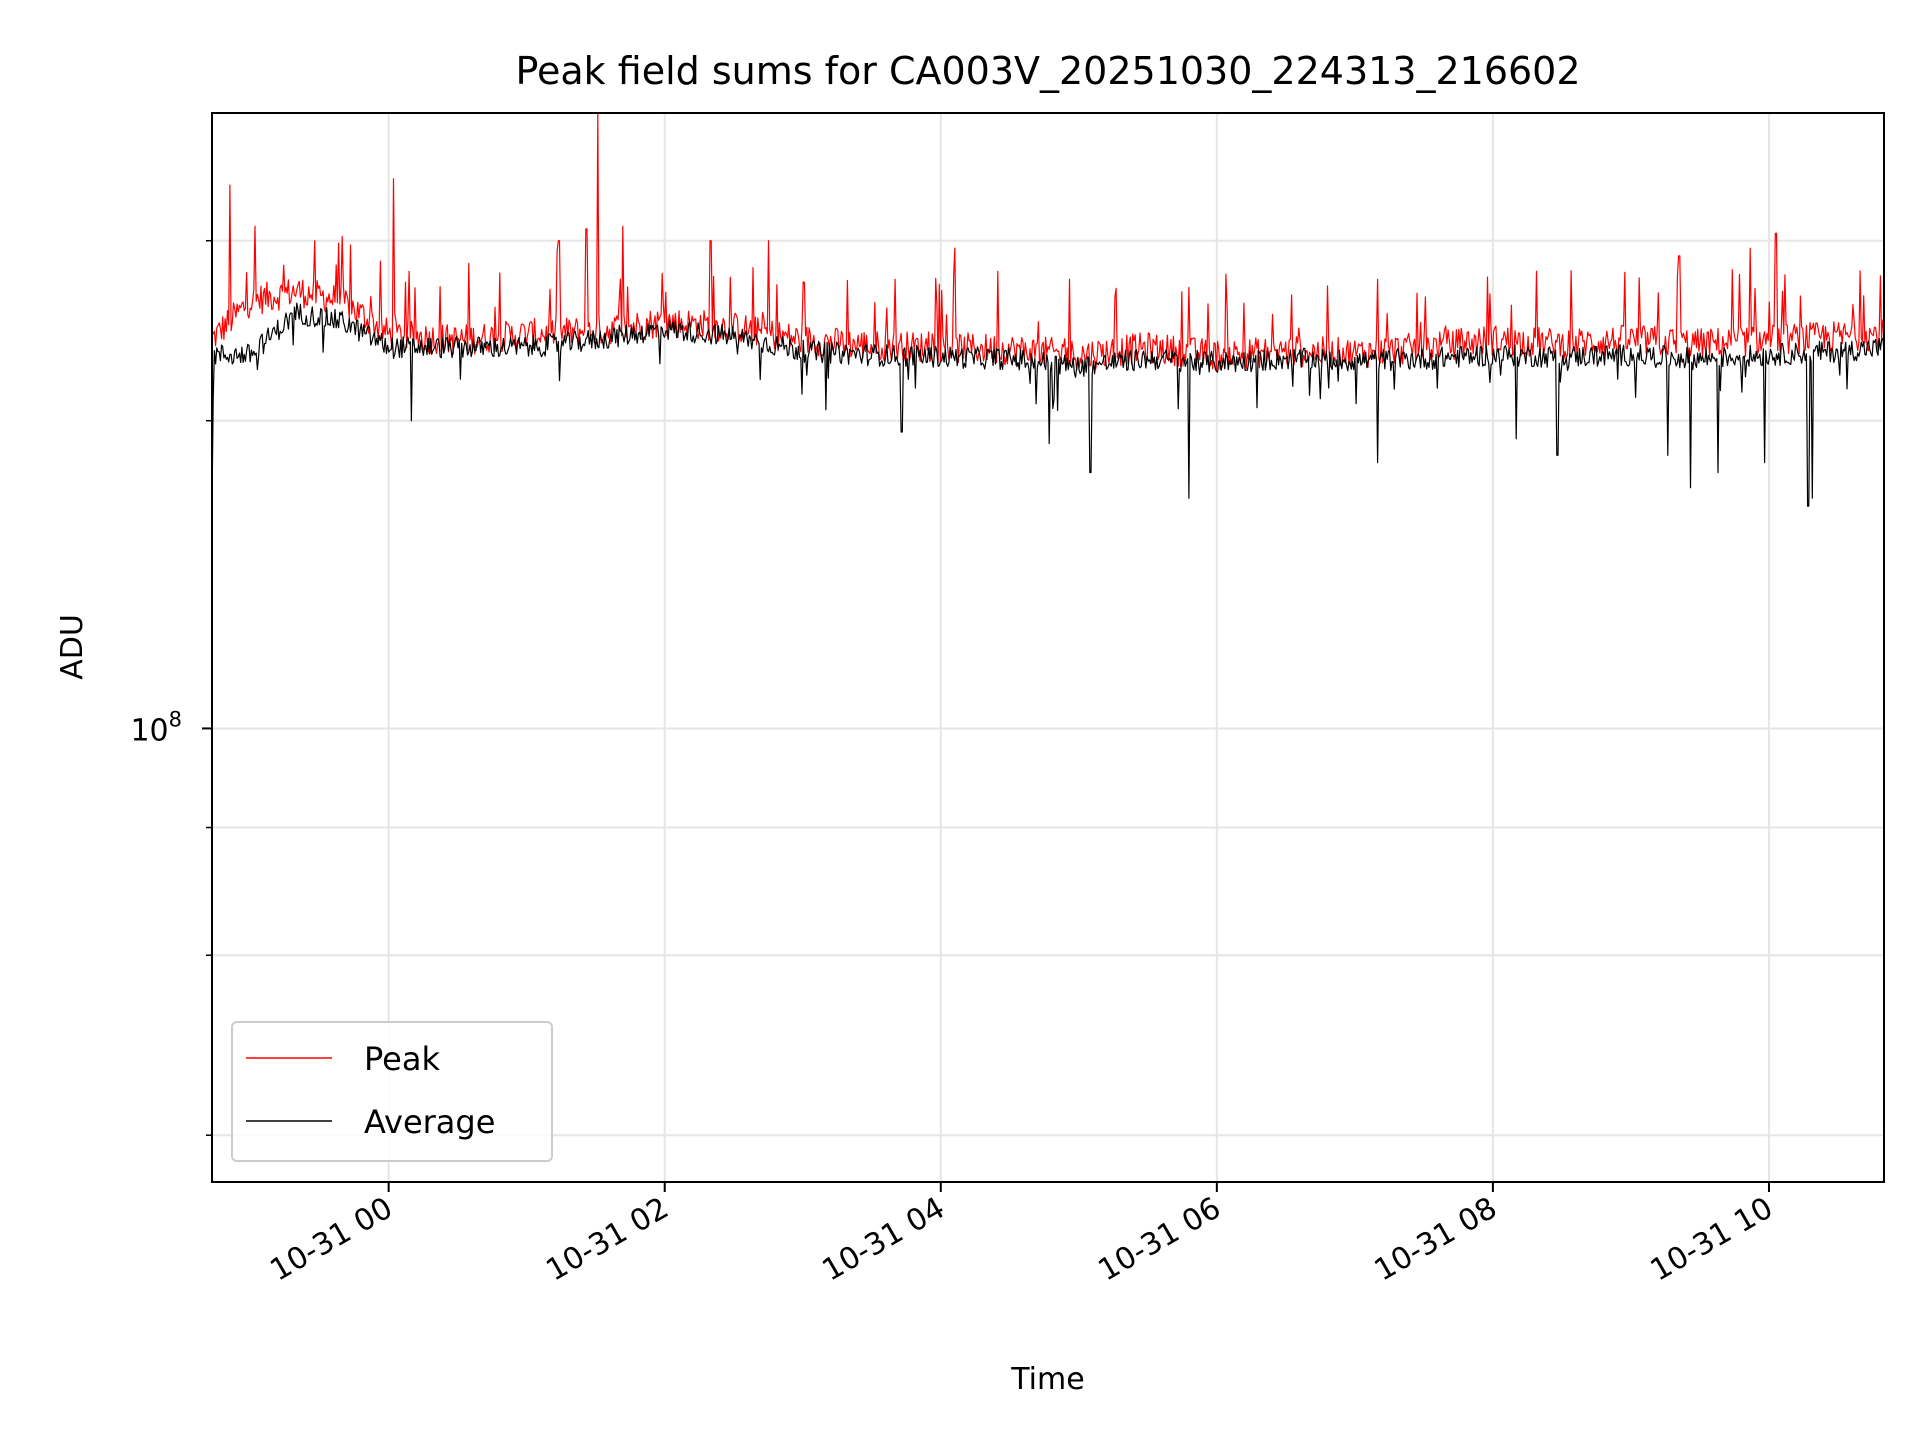 Image resolution: width=1920 pixels, height=1440 pixels. I want to click on legend: Peak Average, so click(392, 1091).